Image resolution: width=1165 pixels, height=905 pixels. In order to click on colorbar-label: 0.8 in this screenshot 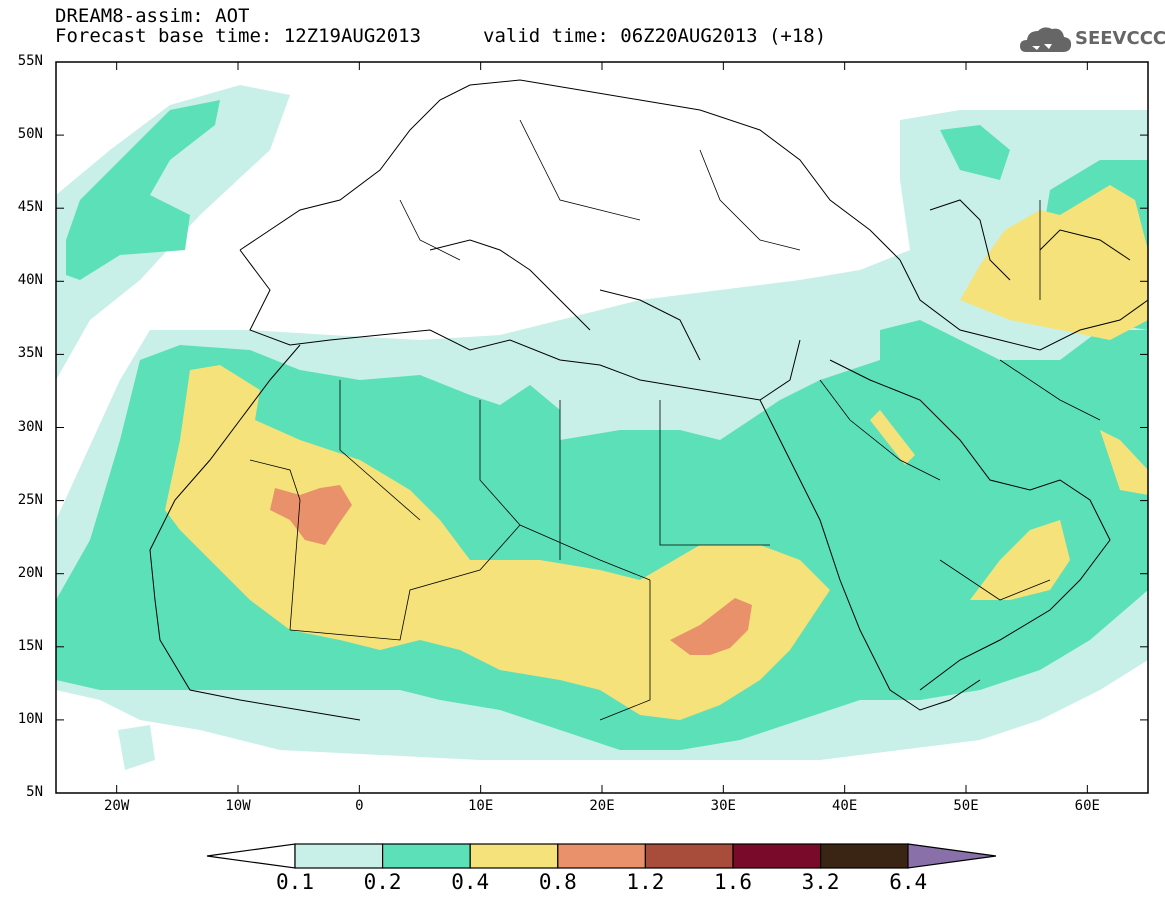, I will do `click(557, 882)`.